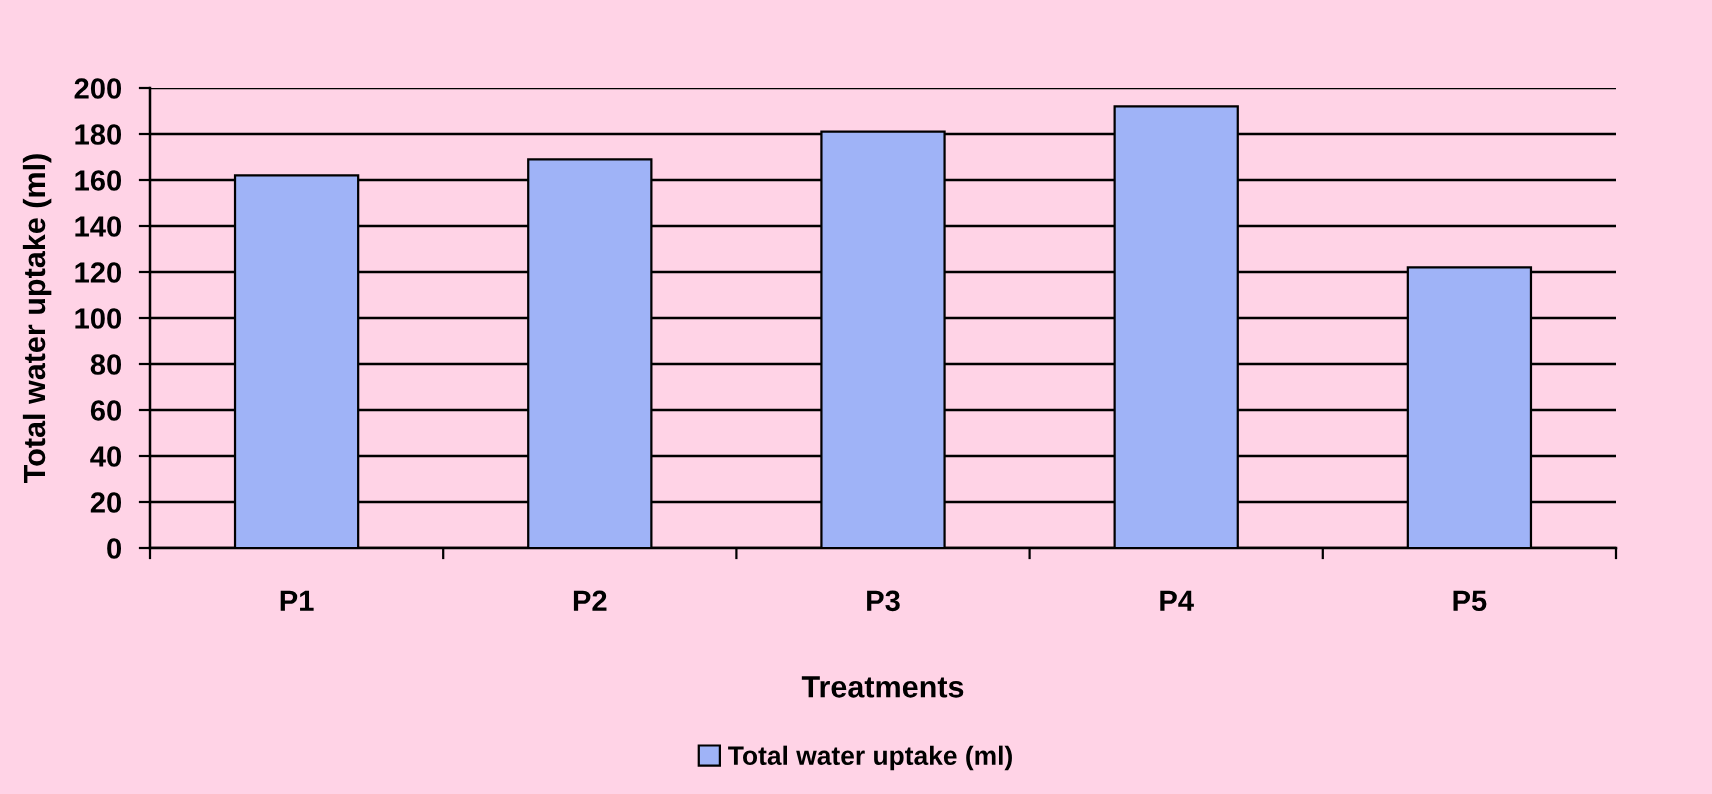 This screenshot has width=1712, height=794. Describe the element at coordinates (1470, 601) in the screenshot. I see `x-tick-label: P5` at that location.